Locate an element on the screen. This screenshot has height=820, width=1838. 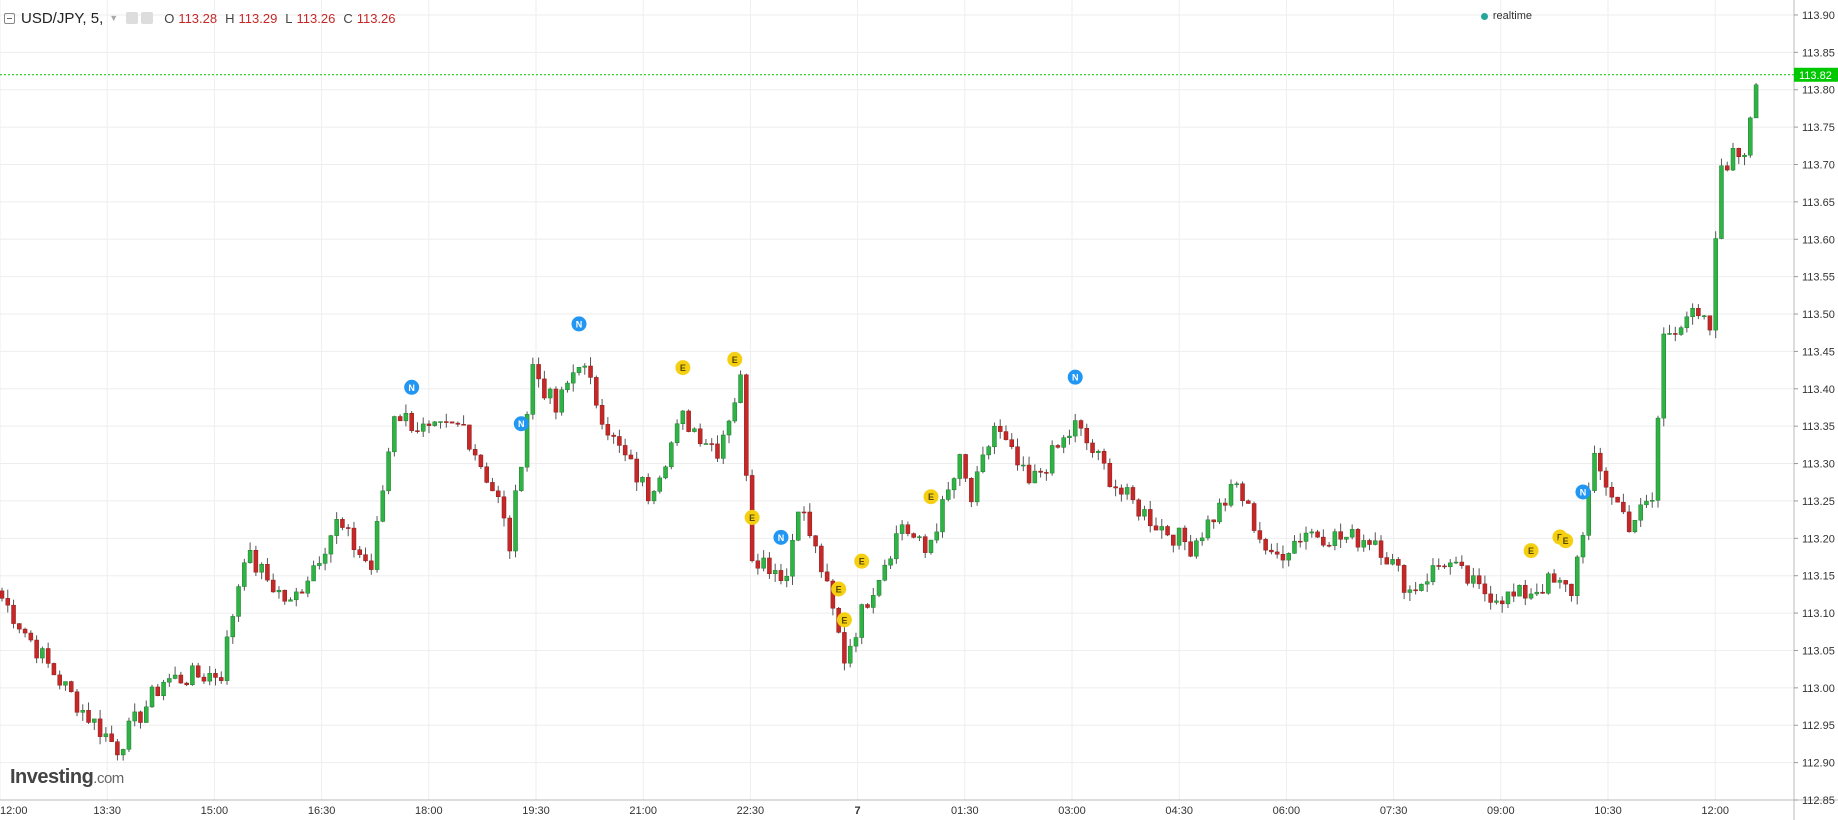
collapse-icon is located at coordinates (9, 18).